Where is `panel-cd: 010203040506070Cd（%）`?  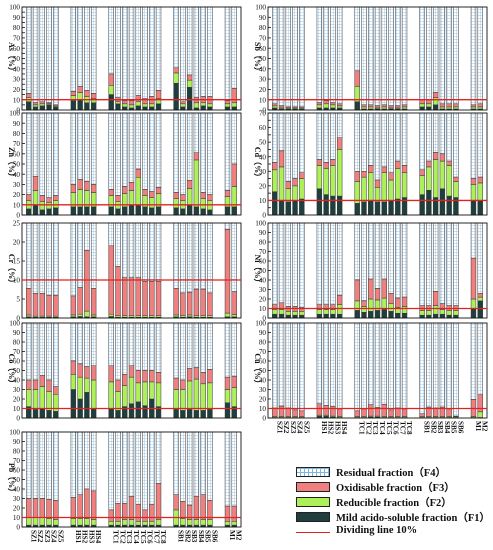
panel-cd: 010203040506070Cd（%） is located at coordinates (370, 165).